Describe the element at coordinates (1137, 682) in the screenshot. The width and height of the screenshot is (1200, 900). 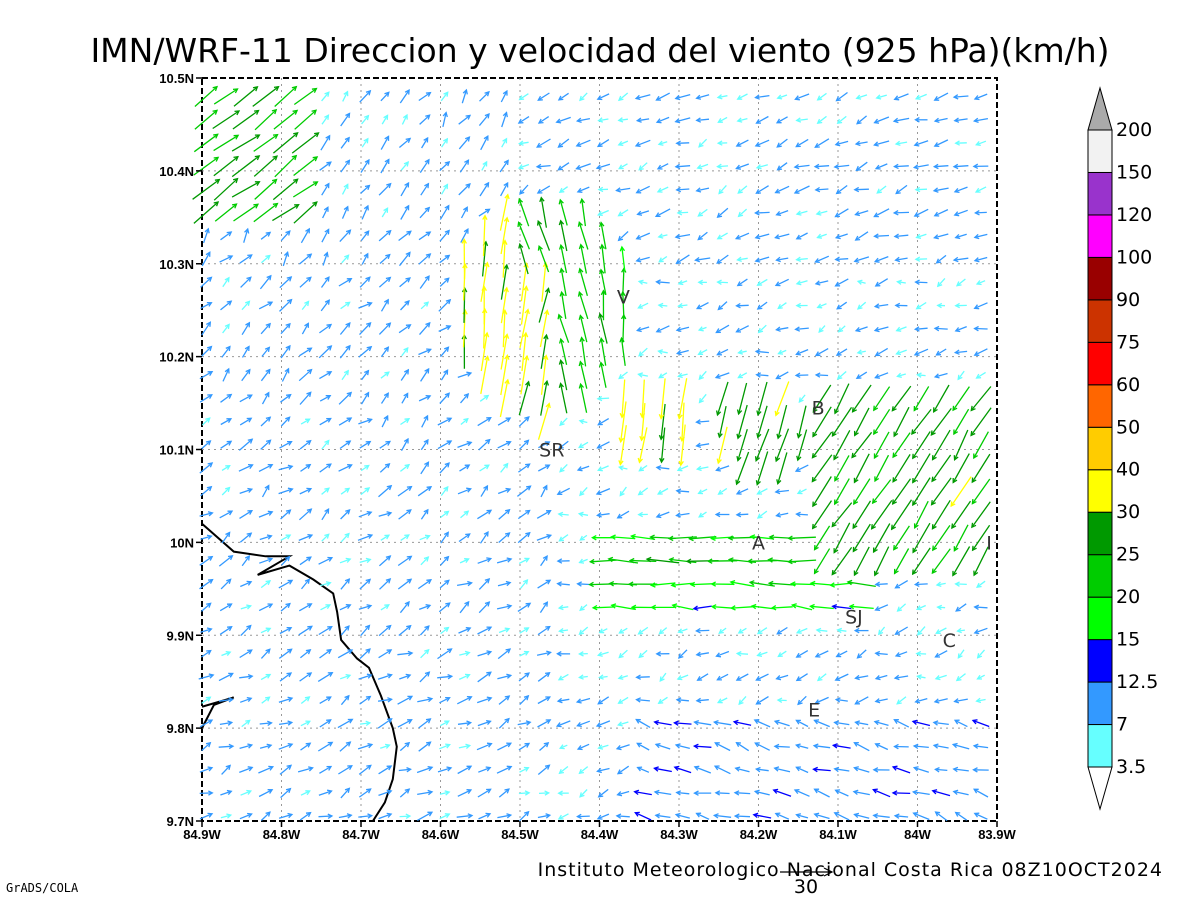
I see `colorbar-label: 12.5` at that location.